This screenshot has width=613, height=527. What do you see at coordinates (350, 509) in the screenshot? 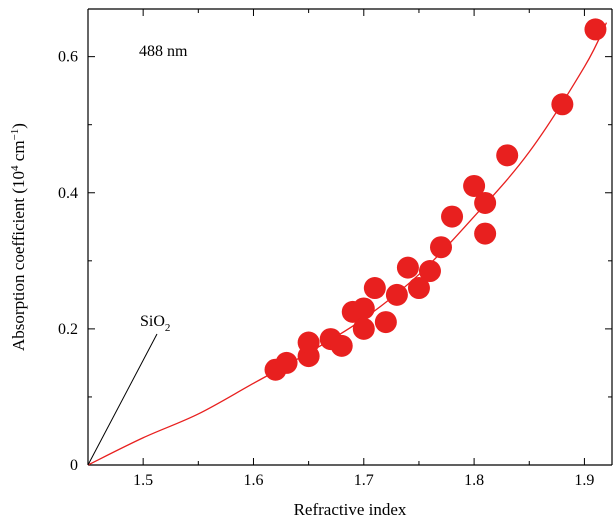
I see `x-axis-label: Refractive index` at bounding box center [350, 509].